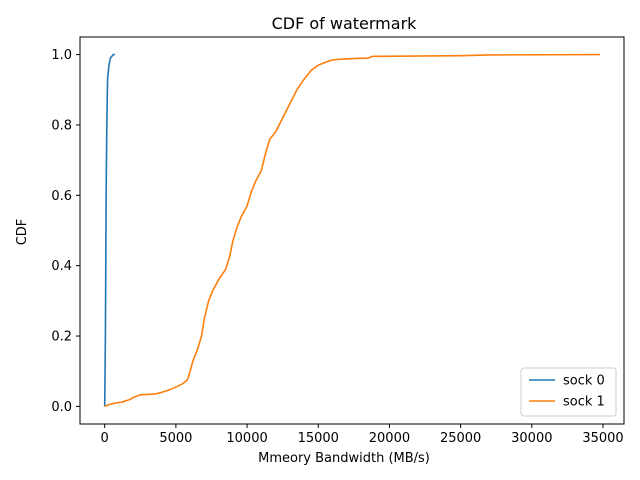  Describe the element at coordinates (531, 438) in the screenshot. I see `x-tick-label: 30000` at that location.